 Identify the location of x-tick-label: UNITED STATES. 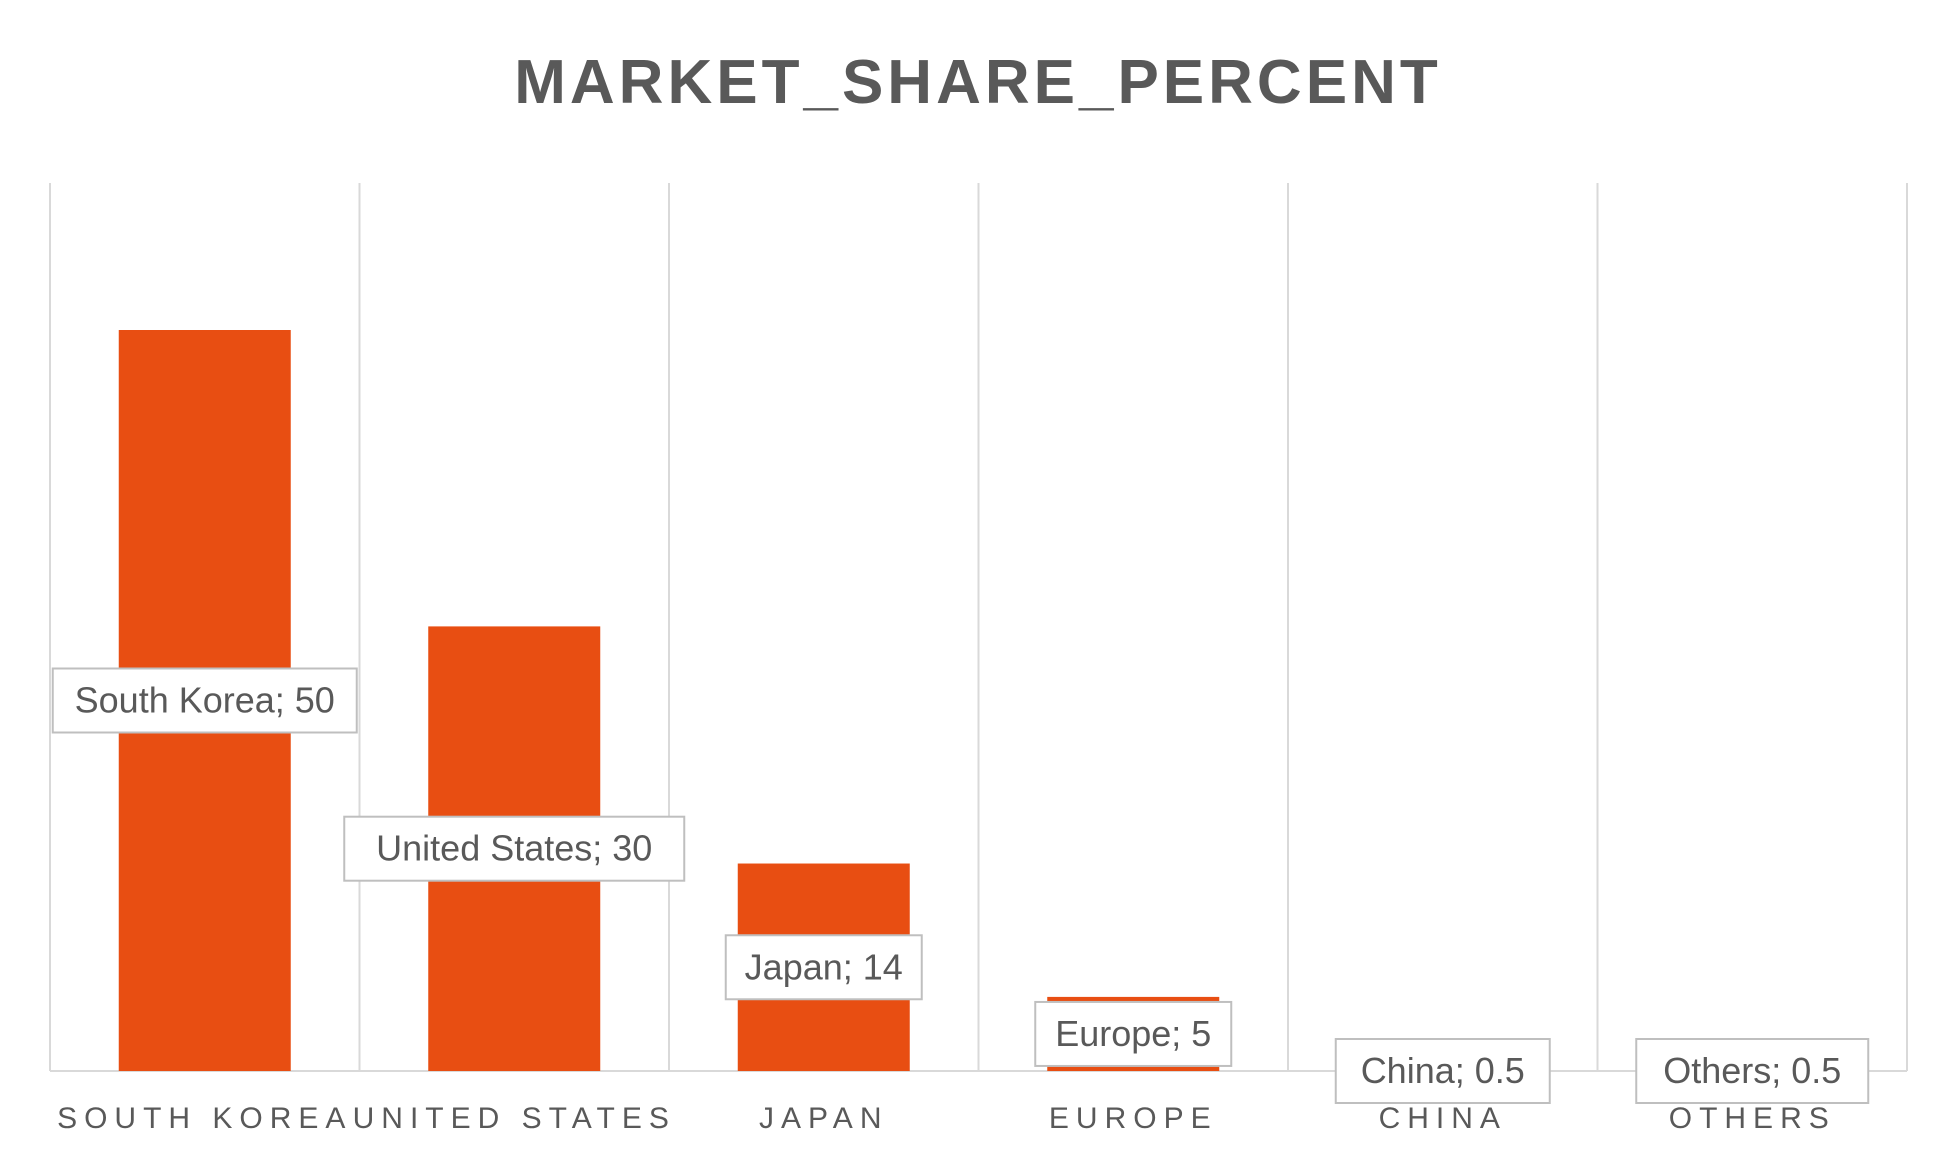
(514, 1118).